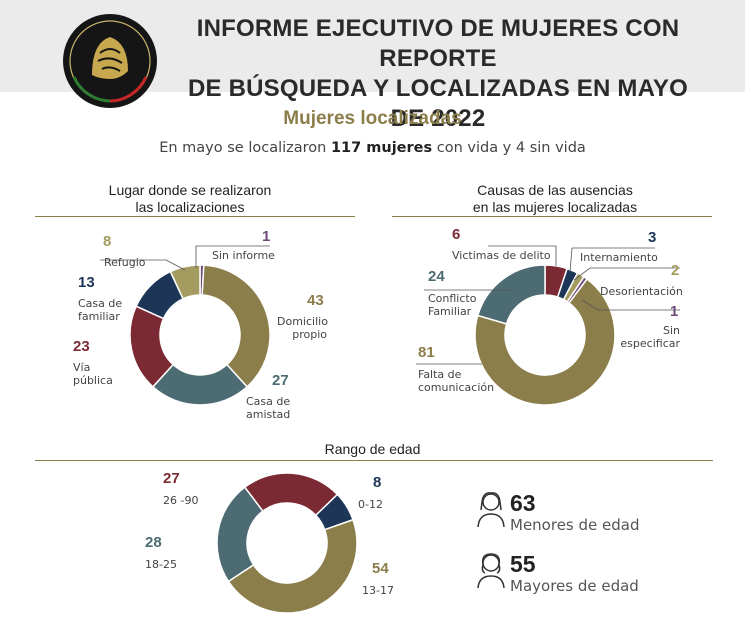  I want to click on value-sin-especificar: 1, so click(674, 311).